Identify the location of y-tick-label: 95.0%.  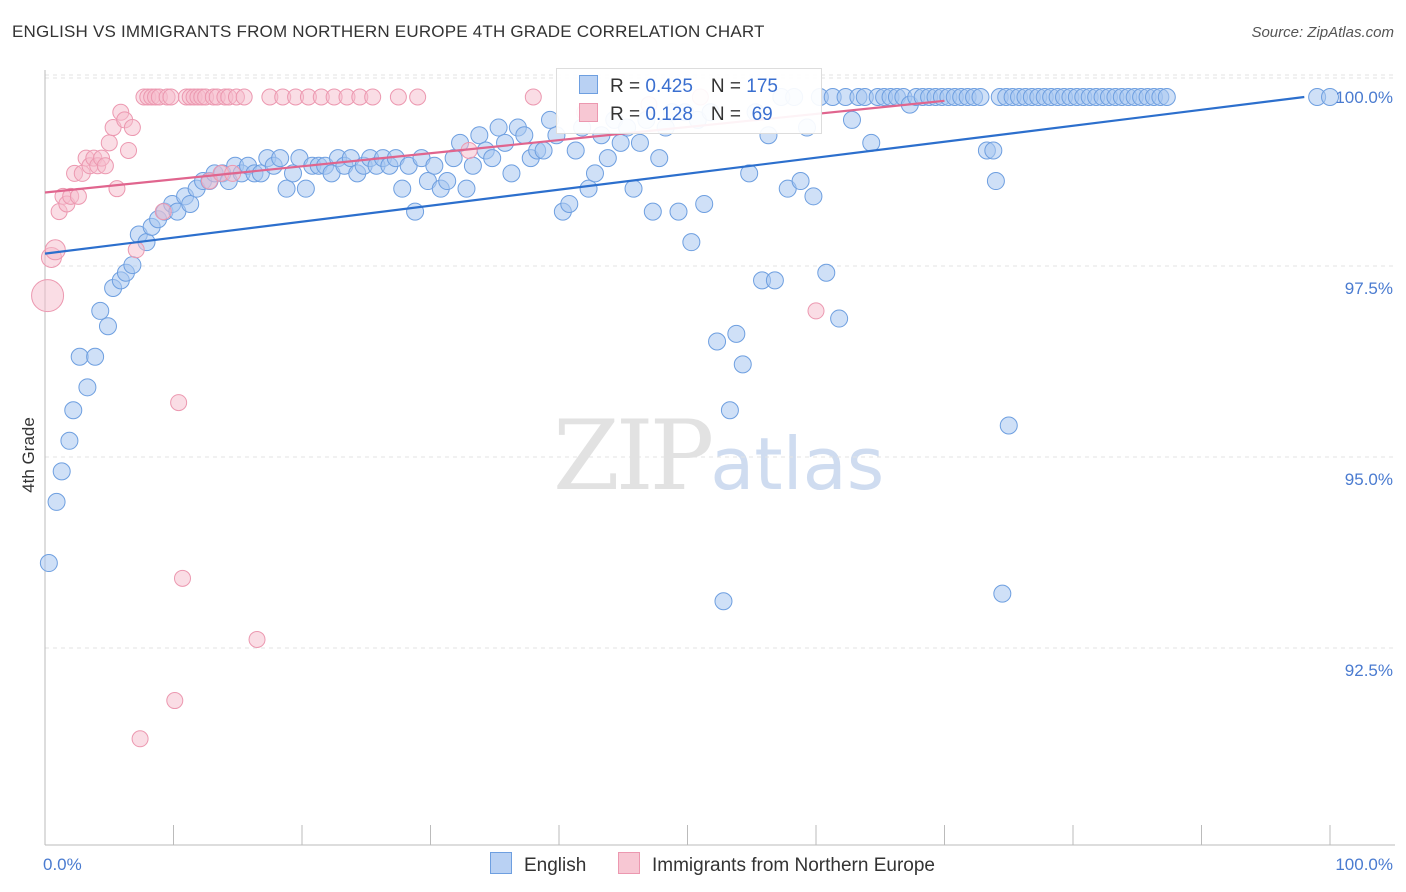
(1369, 479).